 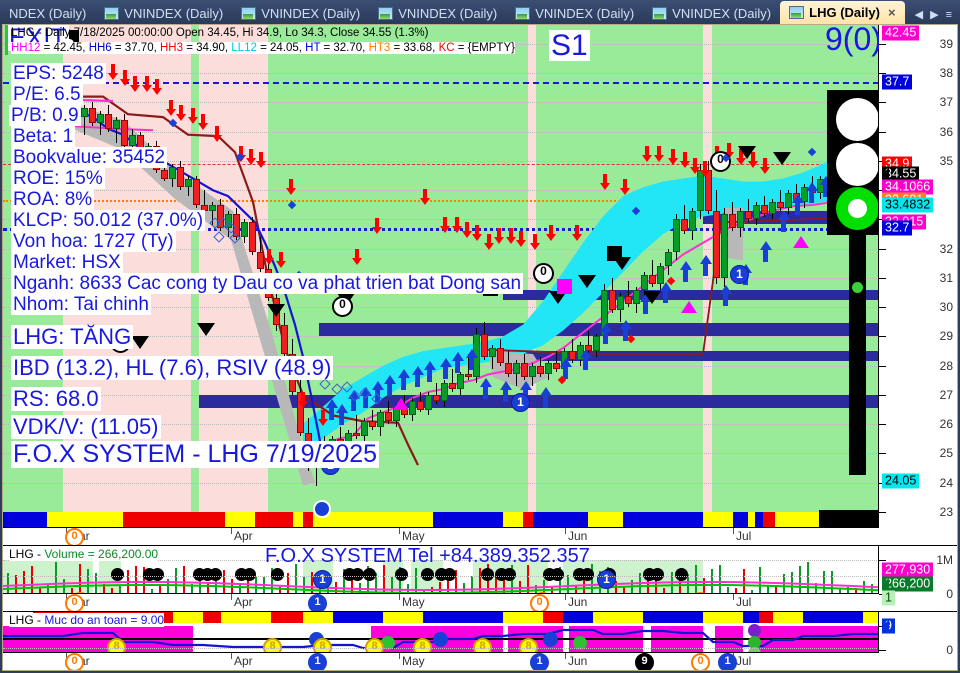 I want to click on axis-tick-label: 35, so click(x=946, y=160).